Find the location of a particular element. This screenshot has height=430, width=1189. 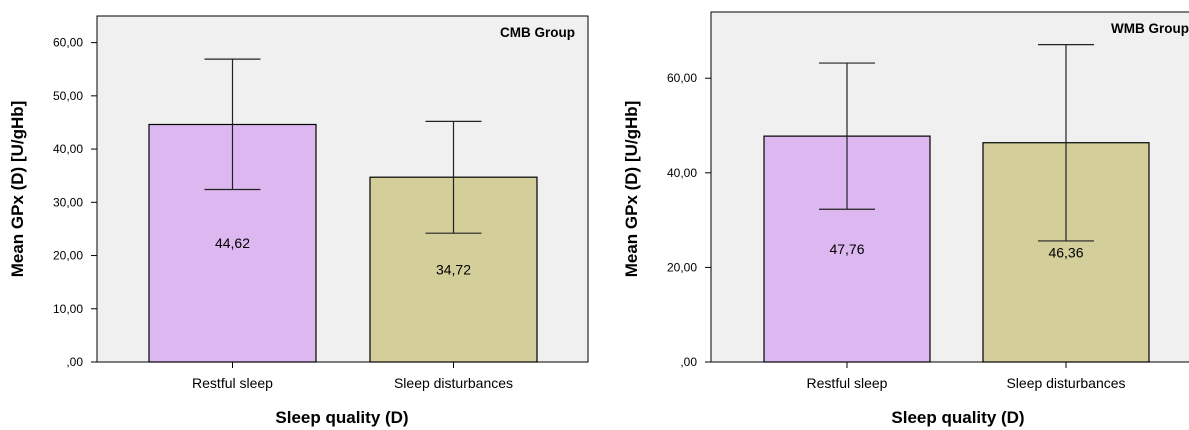

y-axis: ,00 10,00 20,00 30,00 40,00 50,00 60,00 is located at coordinates (75, 202).